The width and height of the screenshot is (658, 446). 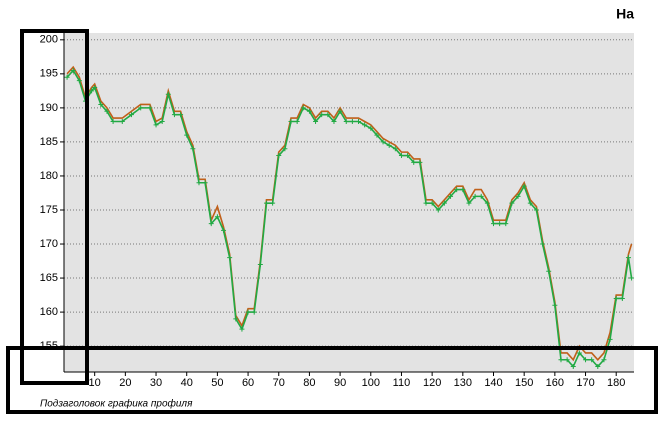 What do you see at coordinates (49, 312) in the screenshot?
I see `y-tick-label: 160` at bounding box center [49, 312].